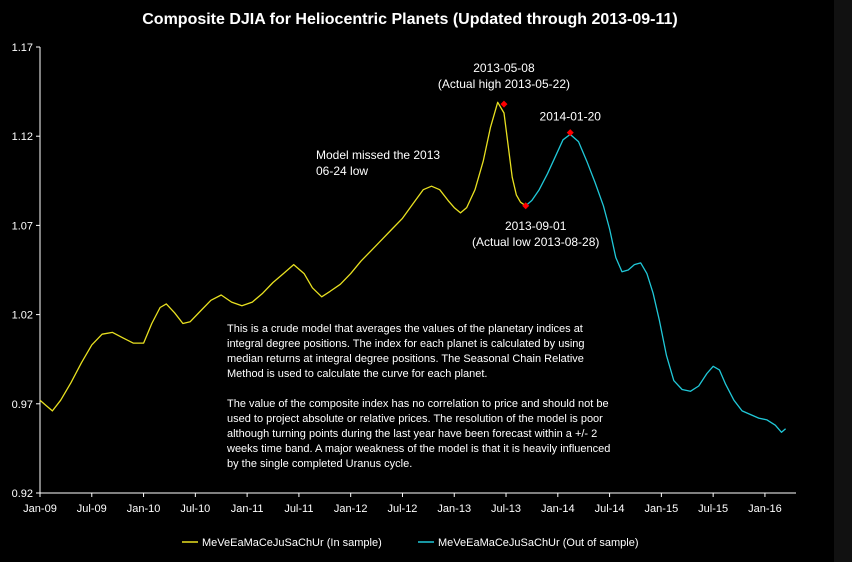 The image size is (852, 562). What do you see at coordinates (504, 84) in the screenshot?
I see `turning-point-label: (Actual high 2013-05-22)` at bounding box center [504, 84].